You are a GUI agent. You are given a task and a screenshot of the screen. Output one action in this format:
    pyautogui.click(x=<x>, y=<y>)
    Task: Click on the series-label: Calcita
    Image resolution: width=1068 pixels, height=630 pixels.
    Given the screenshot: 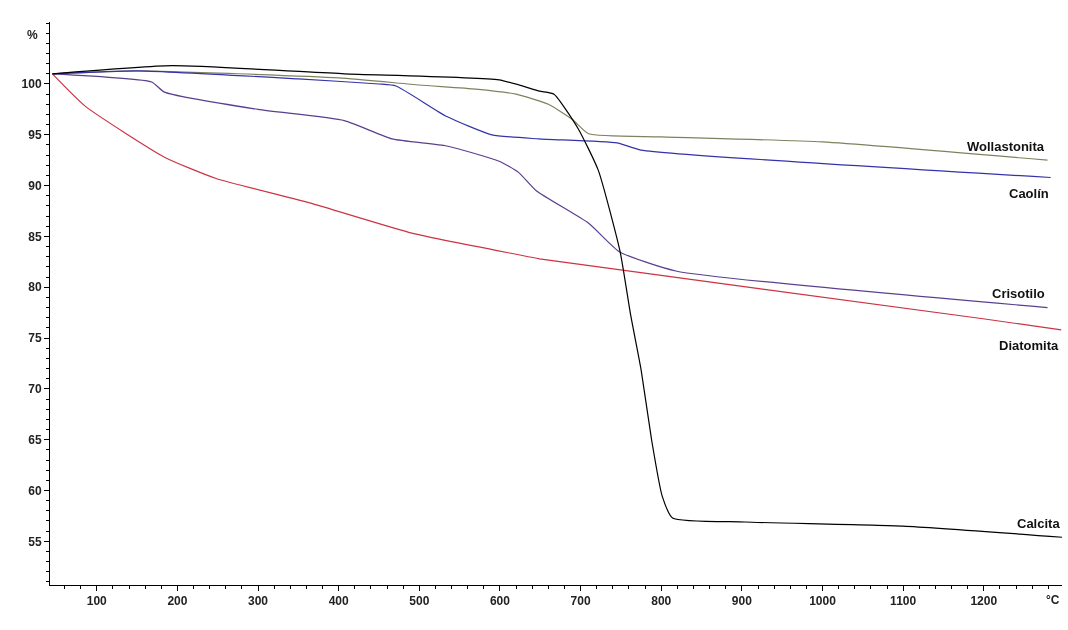 What is the action you would take?
    pyautogui.click(x=1039, y=523)
    